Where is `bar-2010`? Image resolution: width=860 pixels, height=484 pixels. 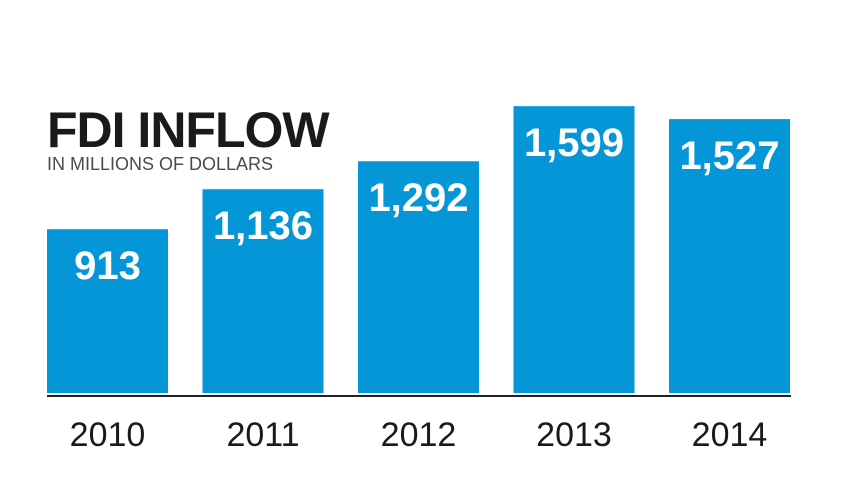 bar-2010 is located at coordinates (107, 311).